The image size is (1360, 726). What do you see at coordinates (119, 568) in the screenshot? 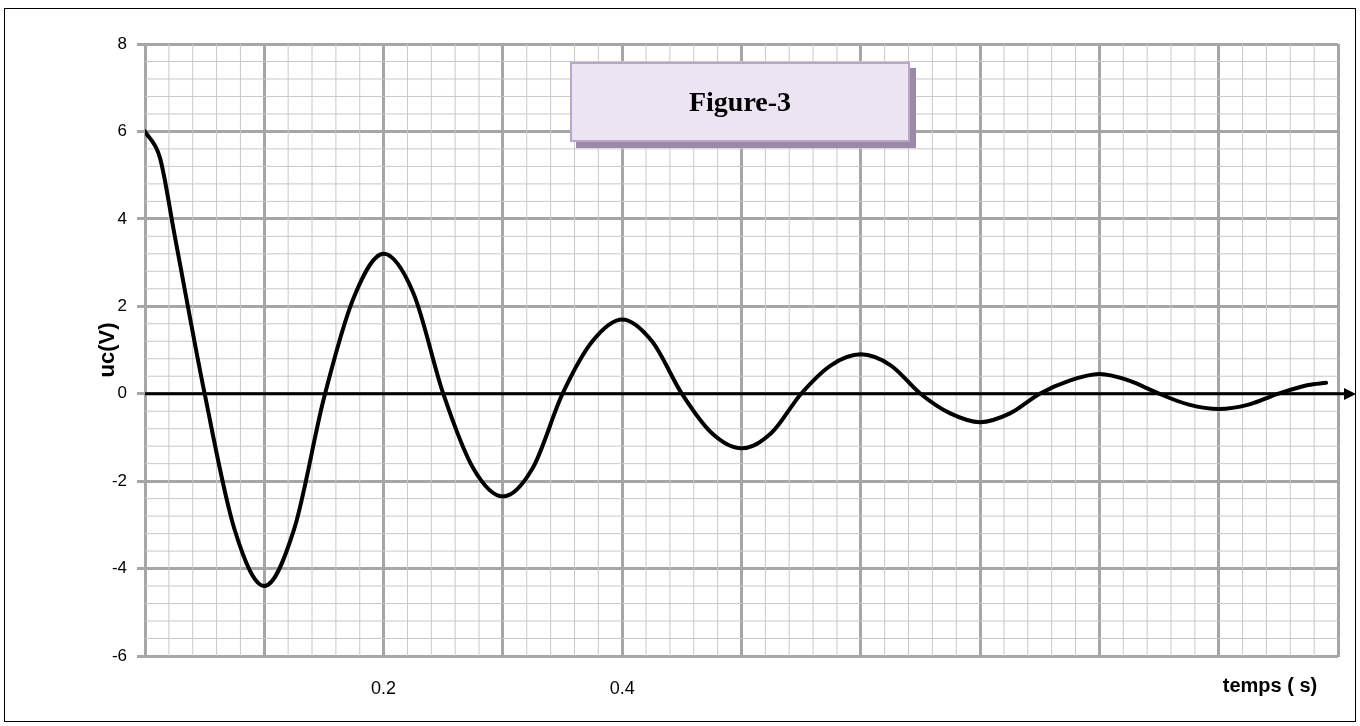
I see `y-tick-label: -4` at bounding box center [119, 568].